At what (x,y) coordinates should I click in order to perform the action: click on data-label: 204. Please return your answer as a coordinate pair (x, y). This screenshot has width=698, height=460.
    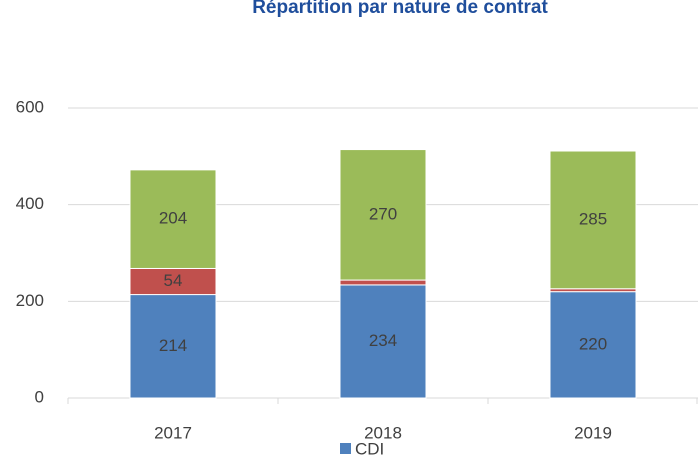
    Looking at the image, I should click on (173, 218).